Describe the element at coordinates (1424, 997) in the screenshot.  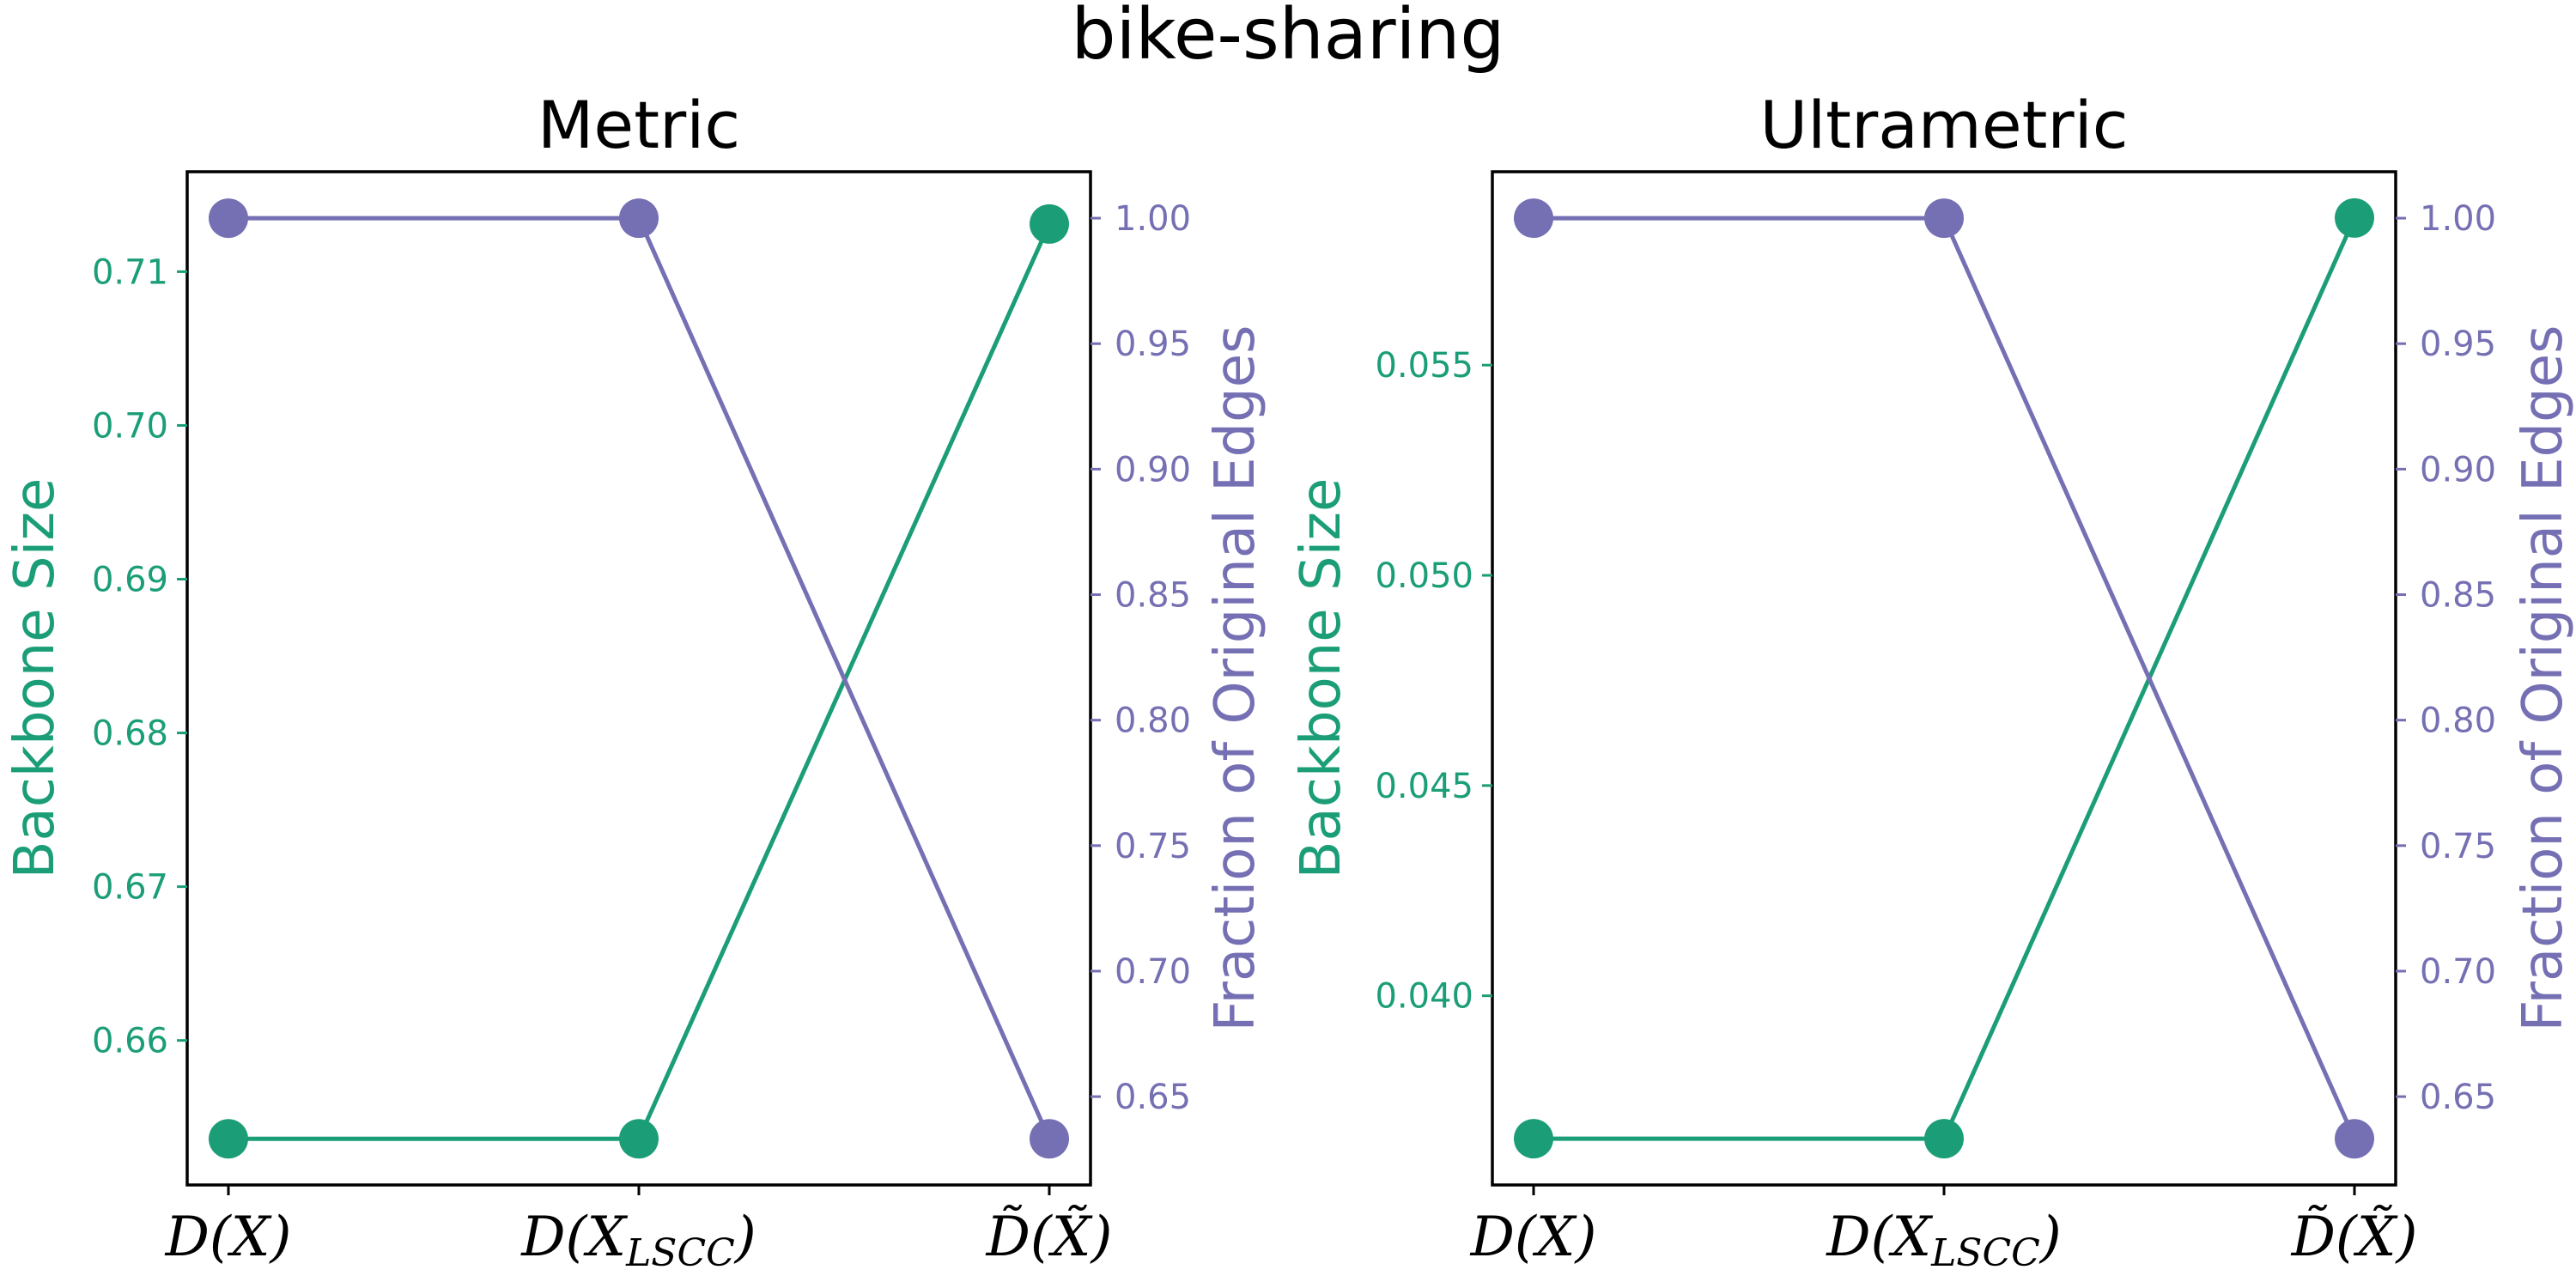
I see `left-tick-label: 0.040` at that location.